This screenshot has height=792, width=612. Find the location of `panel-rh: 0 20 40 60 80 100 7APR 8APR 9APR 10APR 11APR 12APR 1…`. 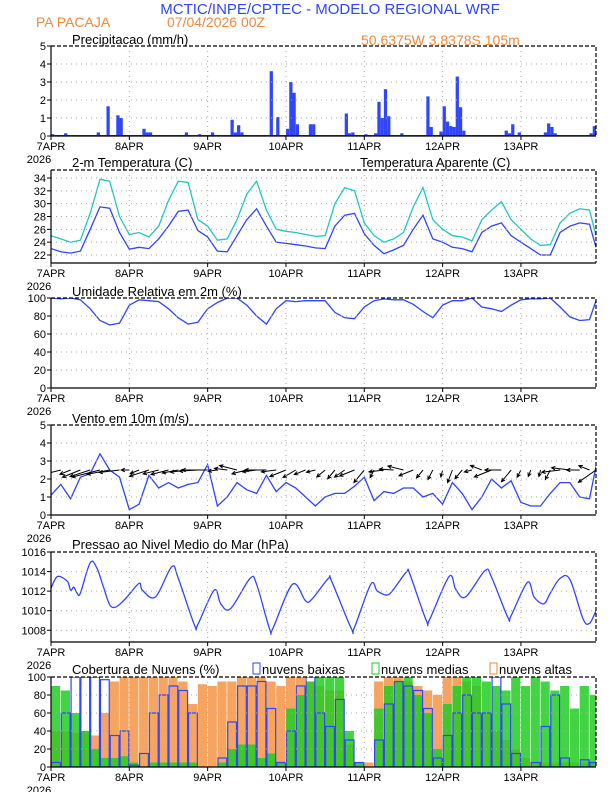

panel-rh: 0 20 40 60 80 100 7APR 8APR 9APR 10APR 11APR 12APR 1… is located at coordinates (312, 355).